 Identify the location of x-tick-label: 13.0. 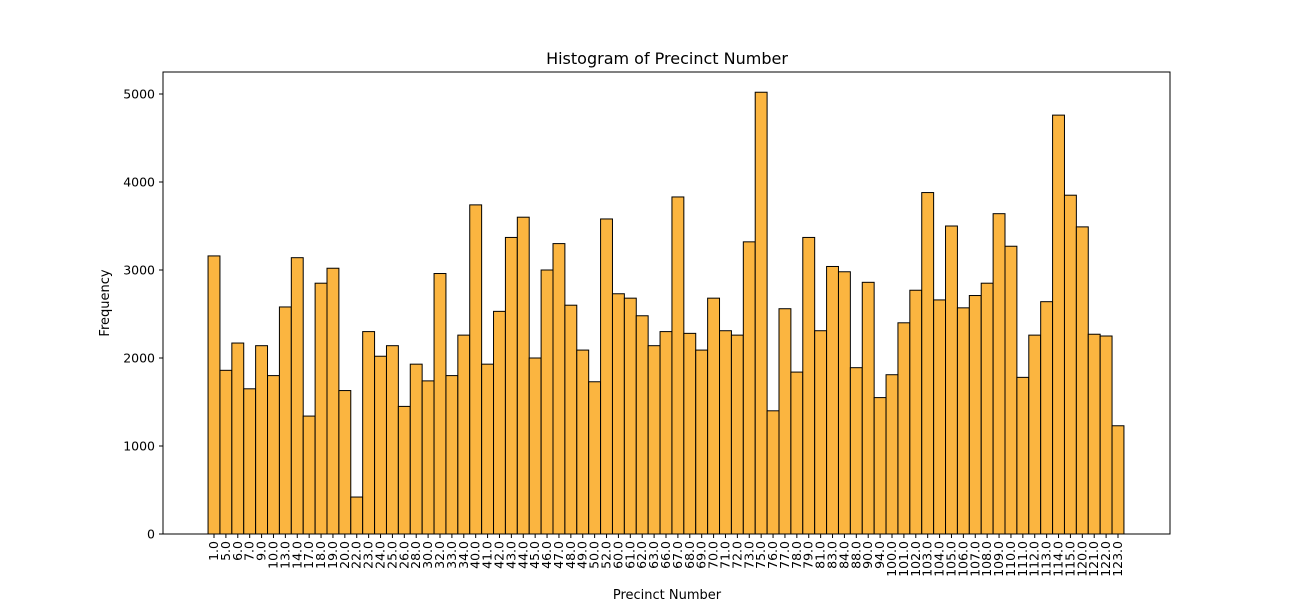
(284, 555).